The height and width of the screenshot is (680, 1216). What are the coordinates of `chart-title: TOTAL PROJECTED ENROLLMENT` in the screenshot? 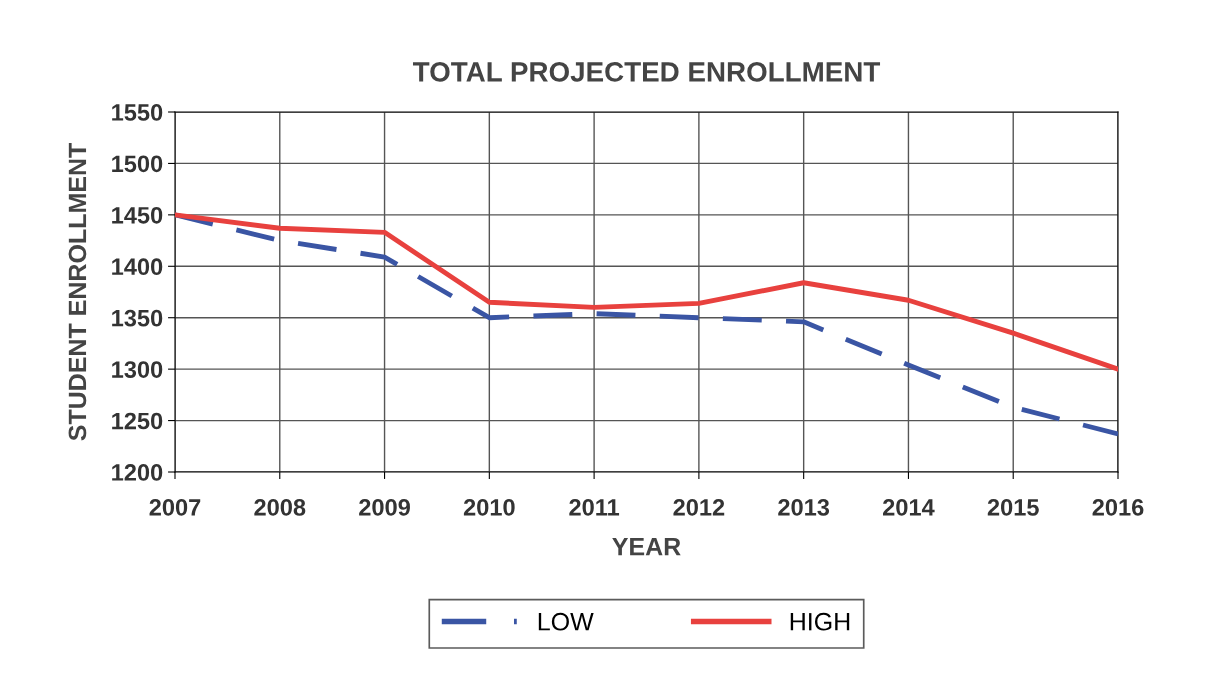 It's located at (646, 72).